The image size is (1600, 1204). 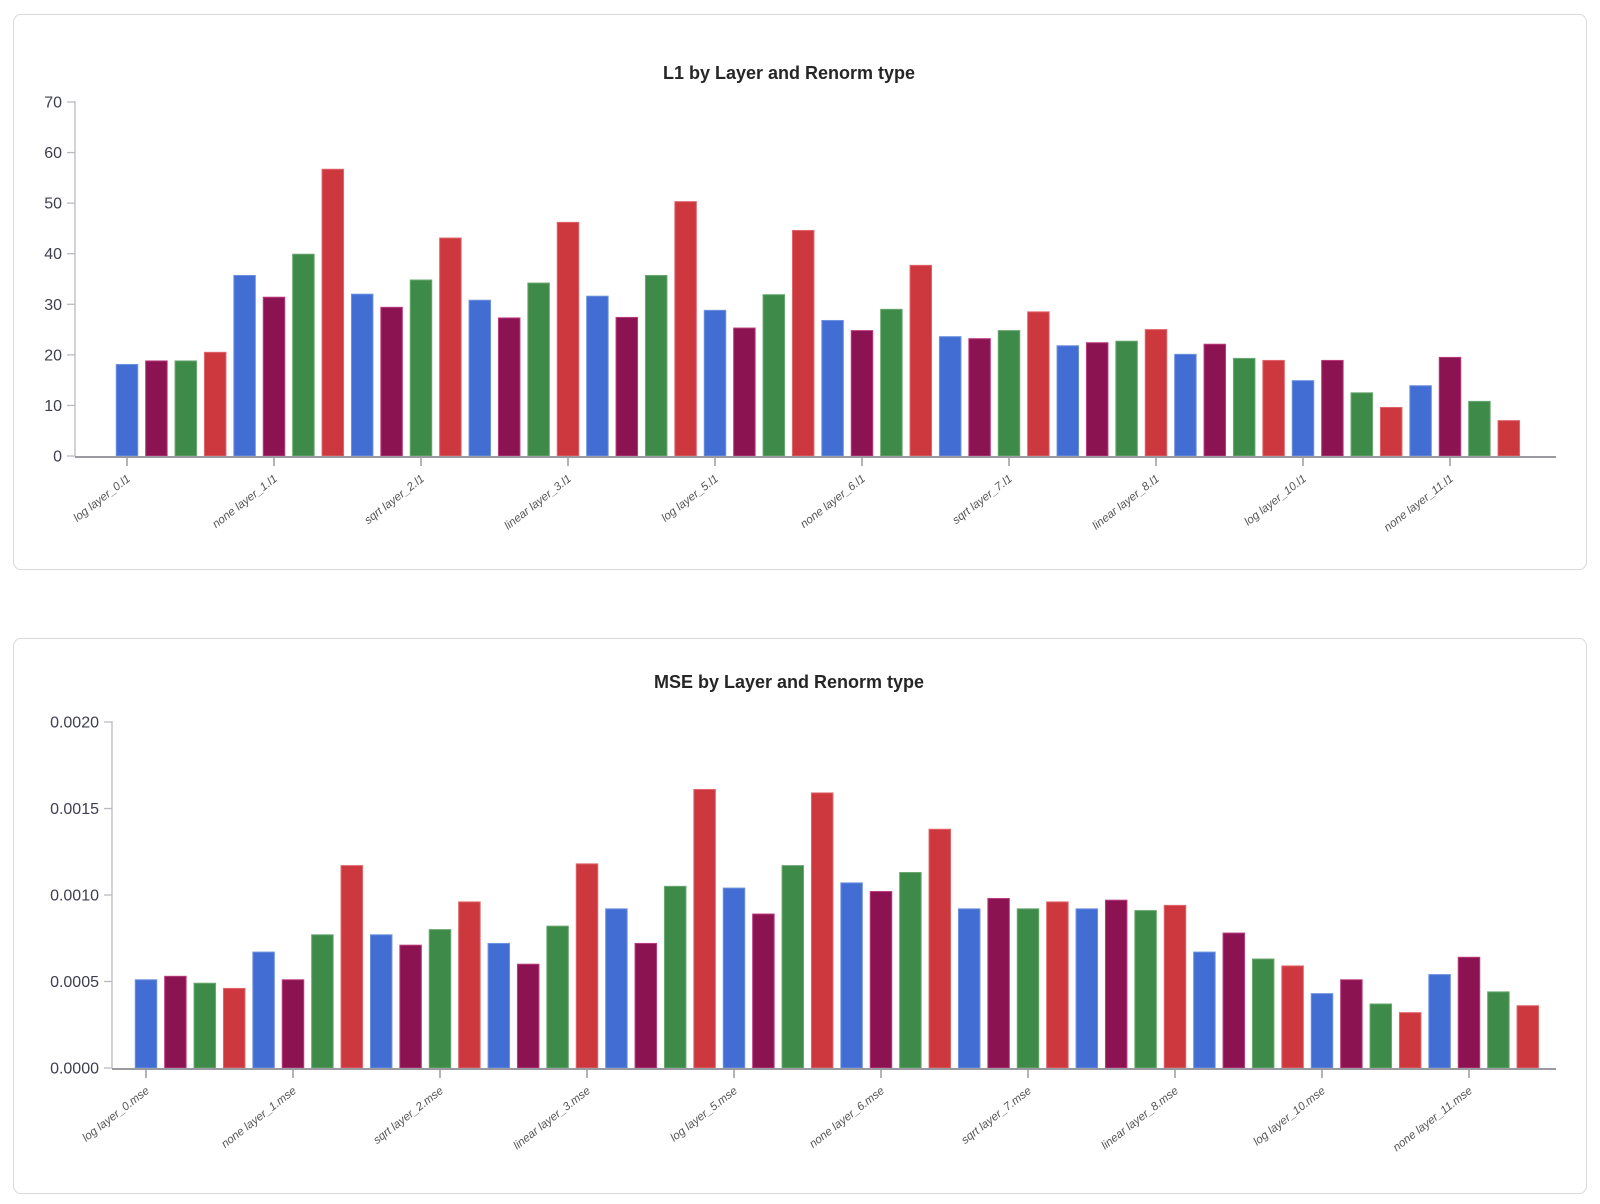 I want to click on y-tick-label: 70, so click(x=53, y=103).